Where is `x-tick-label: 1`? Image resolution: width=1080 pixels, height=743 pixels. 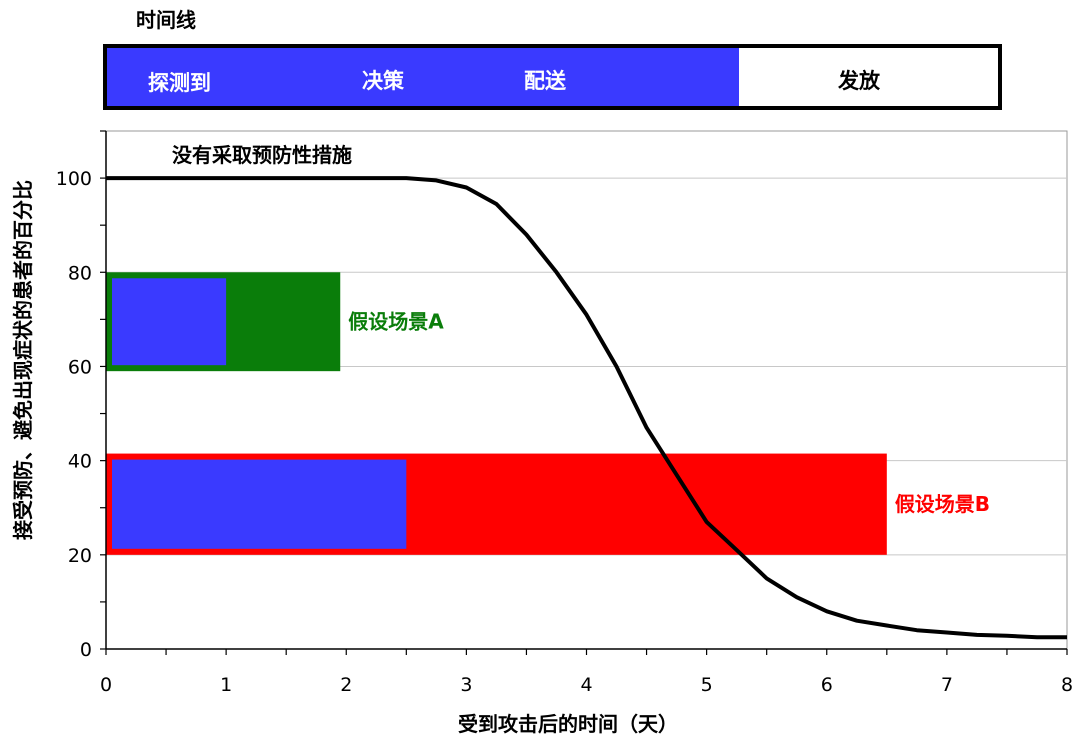 x-tick-label: 1 is located at coordinates (226, 685).